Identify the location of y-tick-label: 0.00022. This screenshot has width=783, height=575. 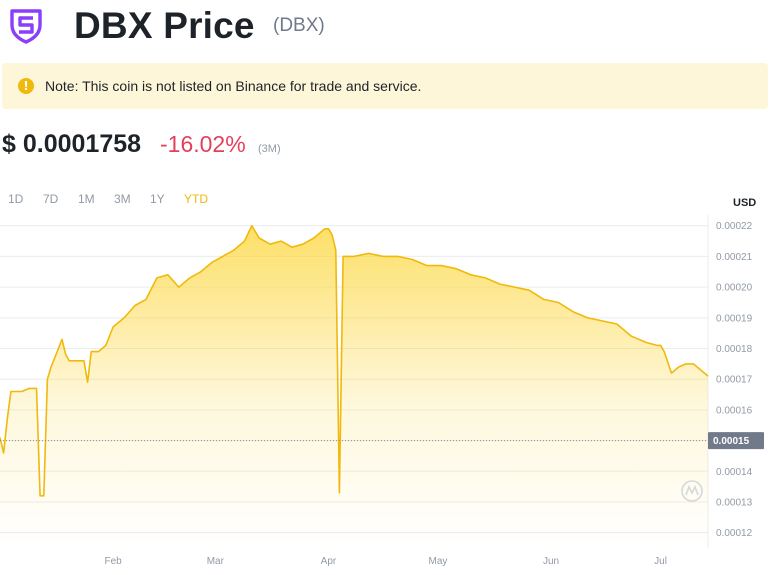
(734, 226).